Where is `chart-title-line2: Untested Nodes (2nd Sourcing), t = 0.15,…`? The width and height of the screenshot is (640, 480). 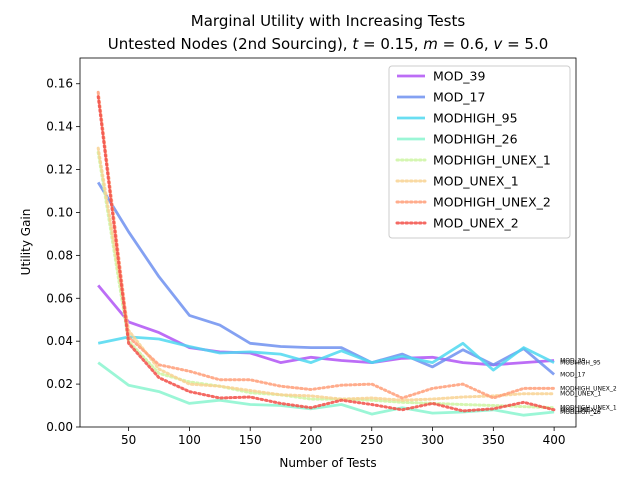
chart-title-line2: Untested Nodes (2nd Sourcing), t = 0.15,… is located at coordinates (328, 44).